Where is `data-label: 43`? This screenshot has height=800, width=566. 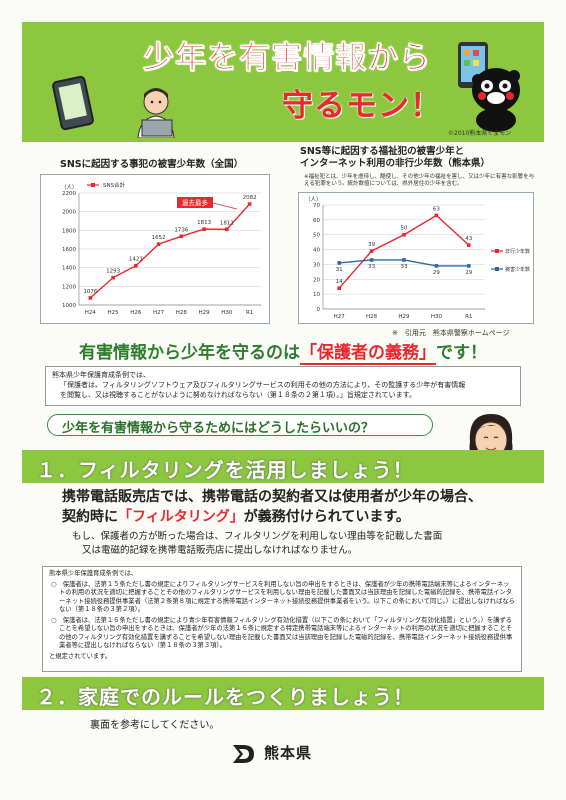
data-label: 43 is located at coordinates (468, 239).